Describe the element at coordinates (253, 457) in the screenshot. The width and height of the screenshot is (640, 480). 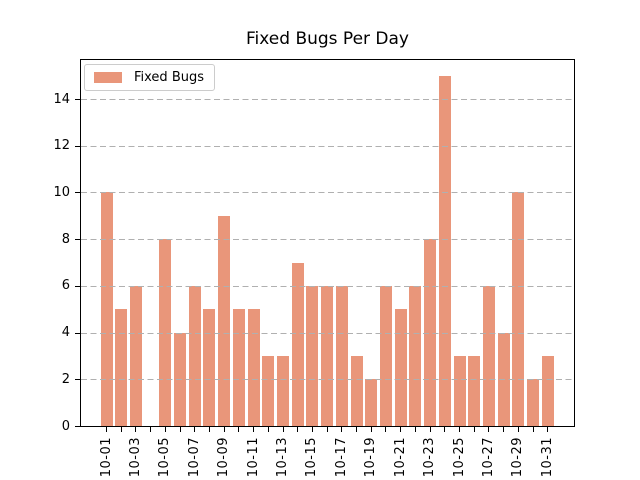
I see `x-tick-label-10-11: 10-11` at that location.